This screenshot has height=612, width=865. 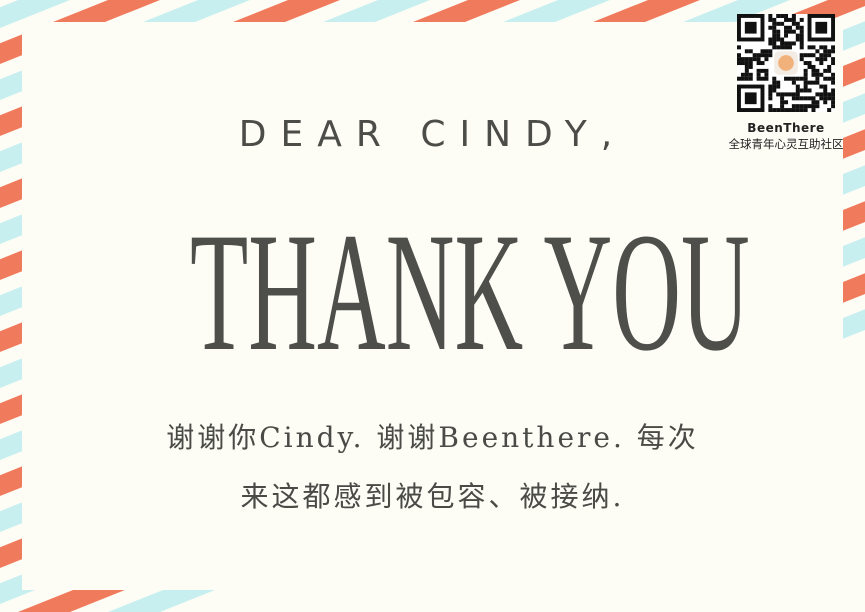 I want to click on qr-tagline: 全球青年心灵互助社区, so click(x=786, y=144).